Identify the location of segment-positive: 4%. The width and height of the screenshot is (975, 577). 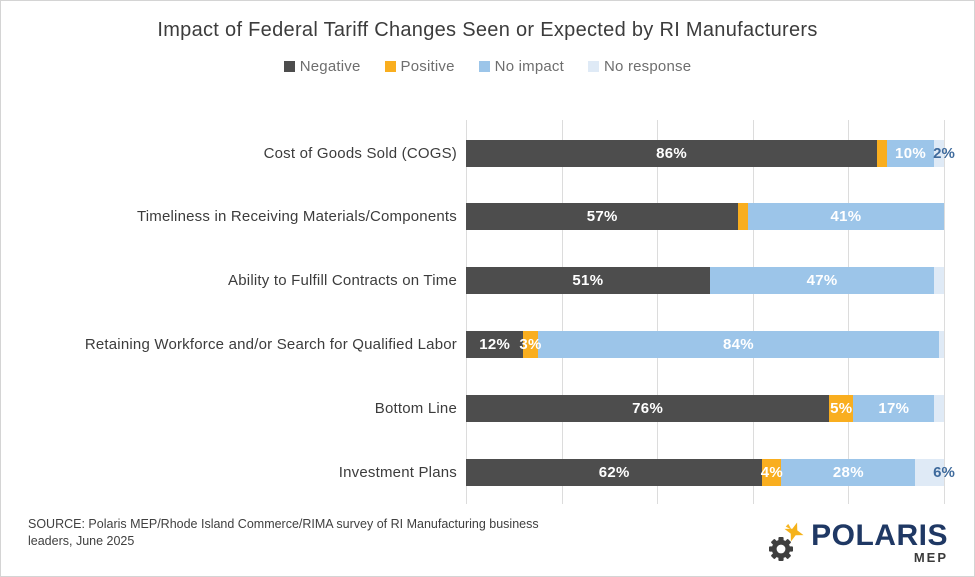
(772, 472).